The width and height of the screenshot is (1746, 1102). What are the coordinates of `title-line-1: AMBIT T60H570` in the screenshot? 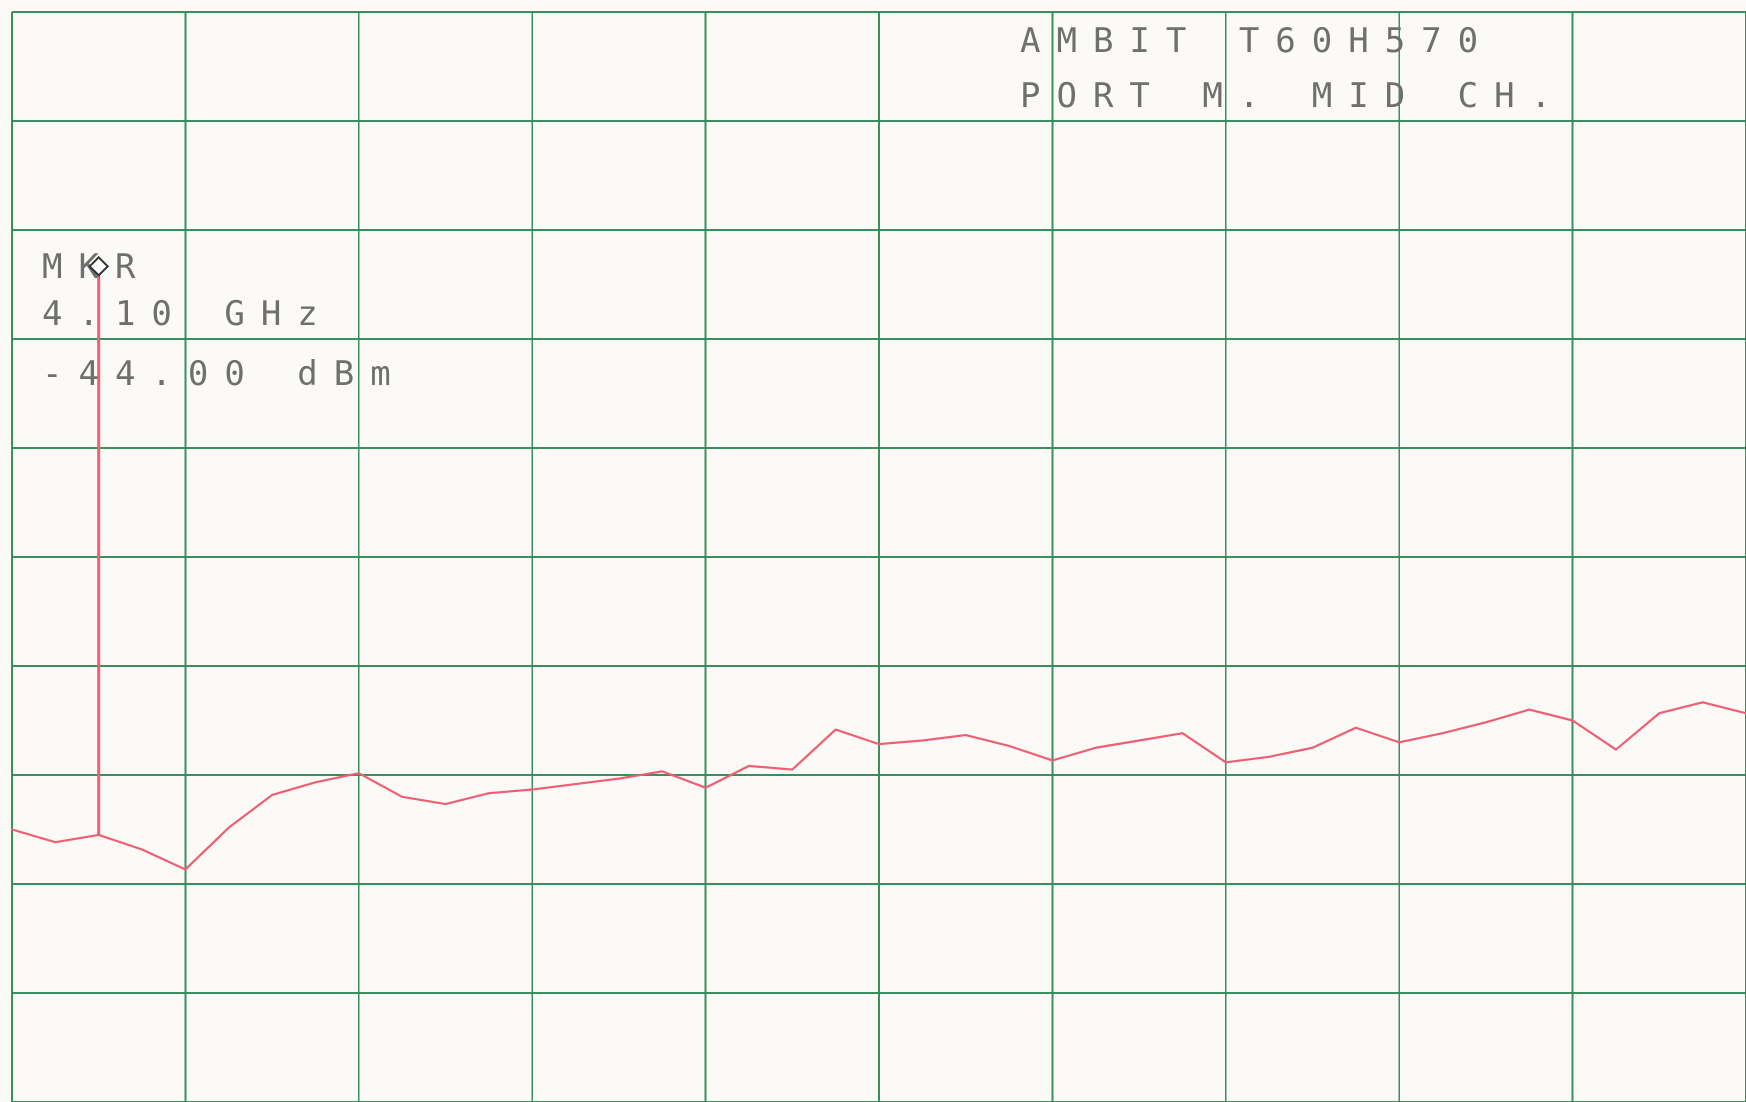 It's located at (1257, 41).